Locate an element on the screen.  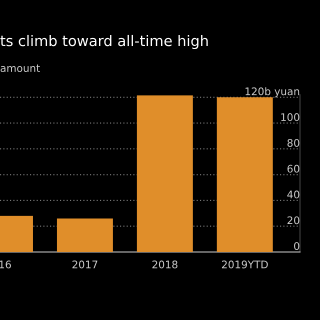
x-tick-label: 2017 is located at coordinates (85, 264).